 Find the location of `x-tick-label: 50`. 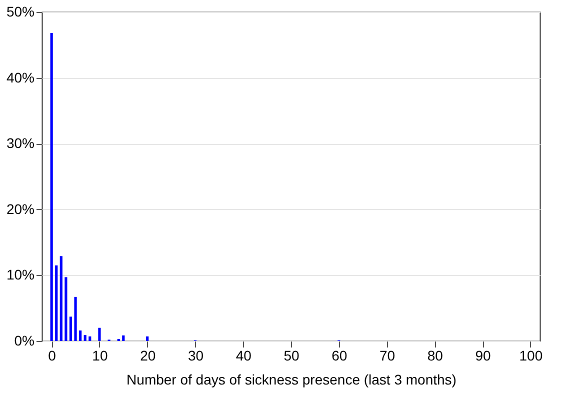

x-tick-label: 50 is located at coordinates (292, 356).